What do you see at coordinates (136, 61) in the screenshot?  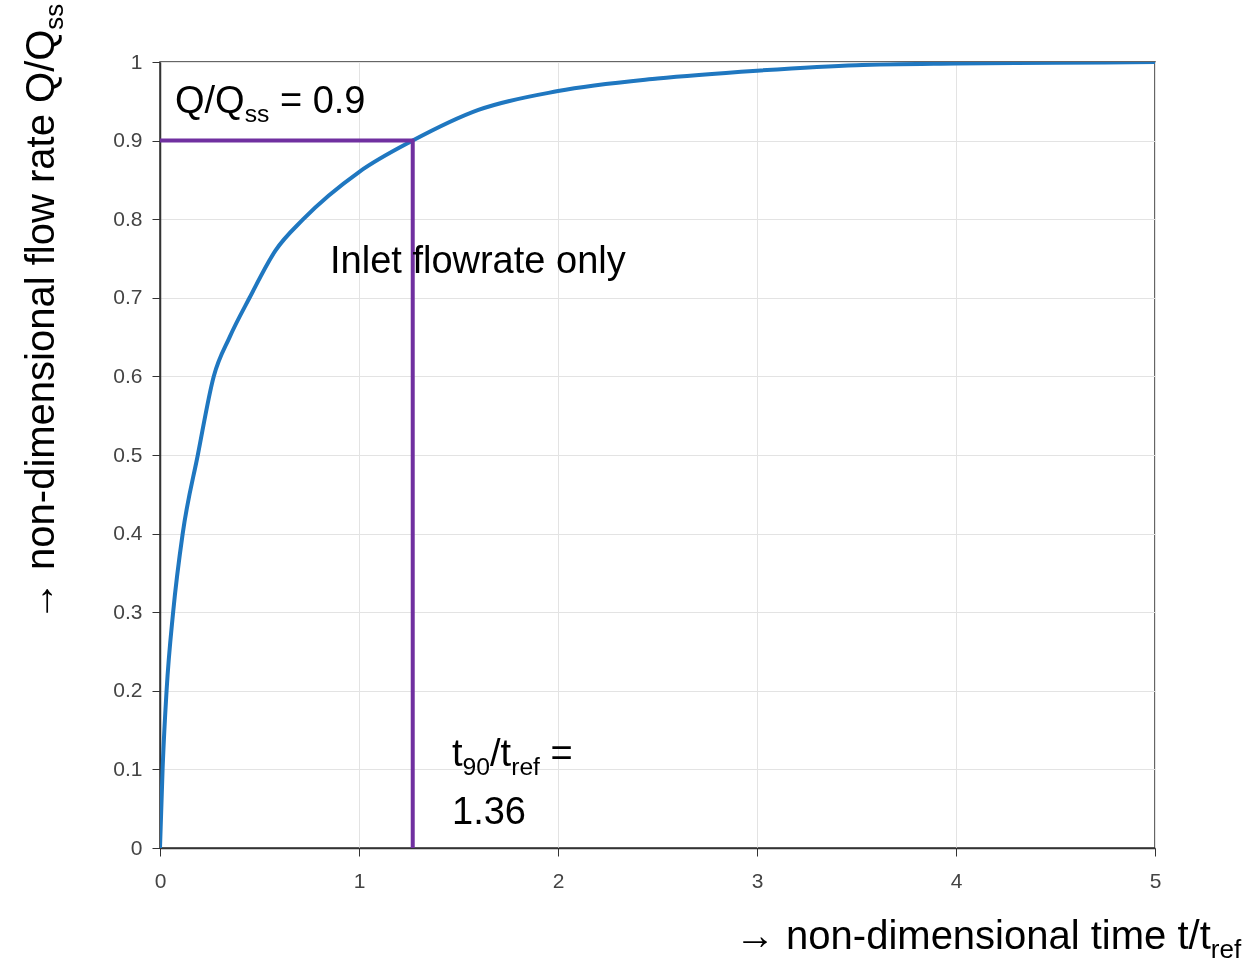 I see `y-tick-label: 1` at bounding box center [136, 61].